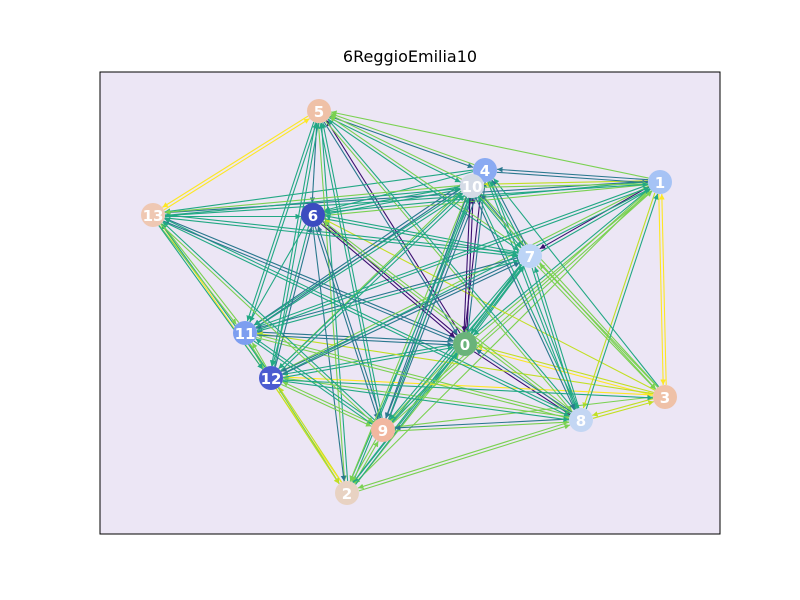  I want to click on node-12: 12, so click(271, 378).